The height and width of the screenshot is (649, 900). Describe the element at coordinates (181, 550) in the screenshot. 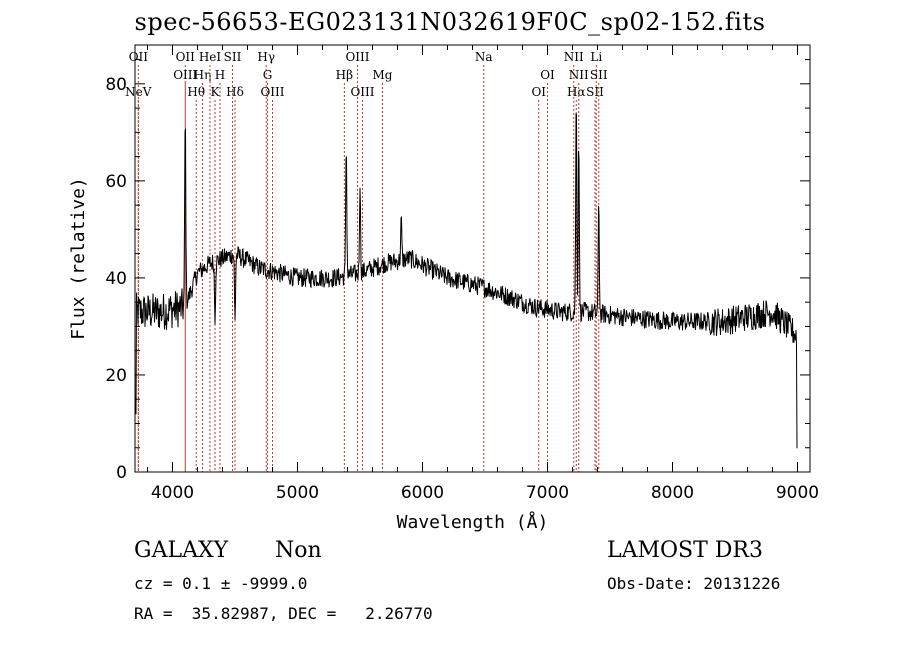

I see `object-class: GALAXY` at that location.